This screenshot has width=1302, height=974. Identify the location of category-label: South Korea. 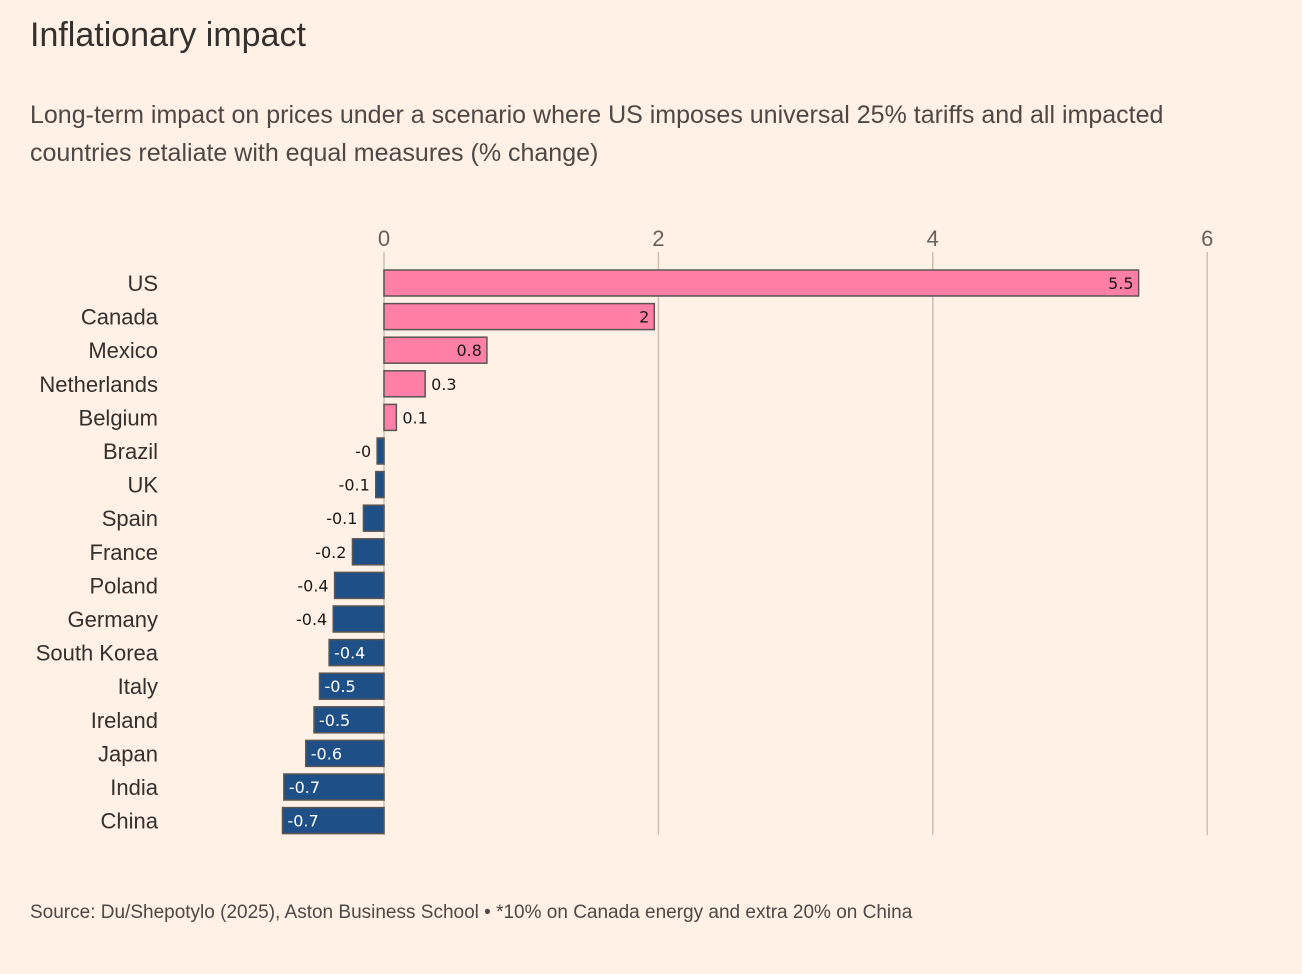
(97, 653).